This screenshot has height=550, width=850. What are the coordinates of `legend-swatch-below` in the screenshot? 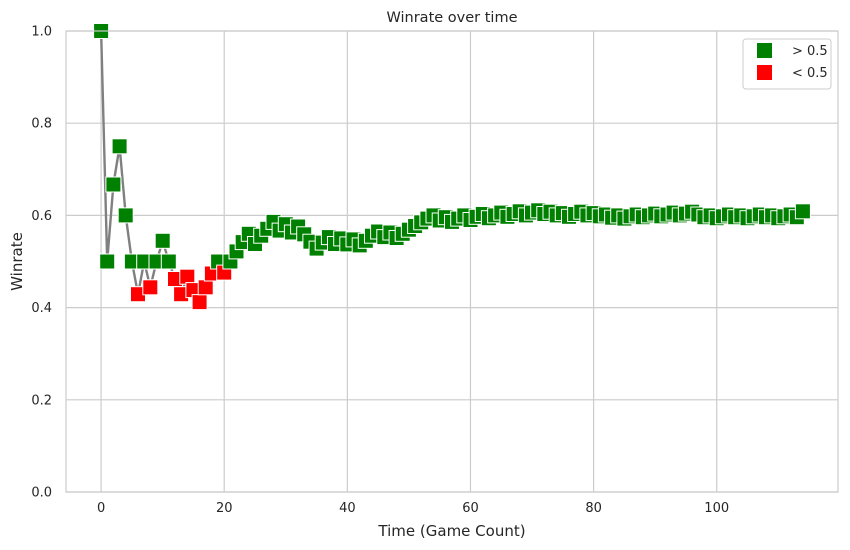 It's located at (764, 72).